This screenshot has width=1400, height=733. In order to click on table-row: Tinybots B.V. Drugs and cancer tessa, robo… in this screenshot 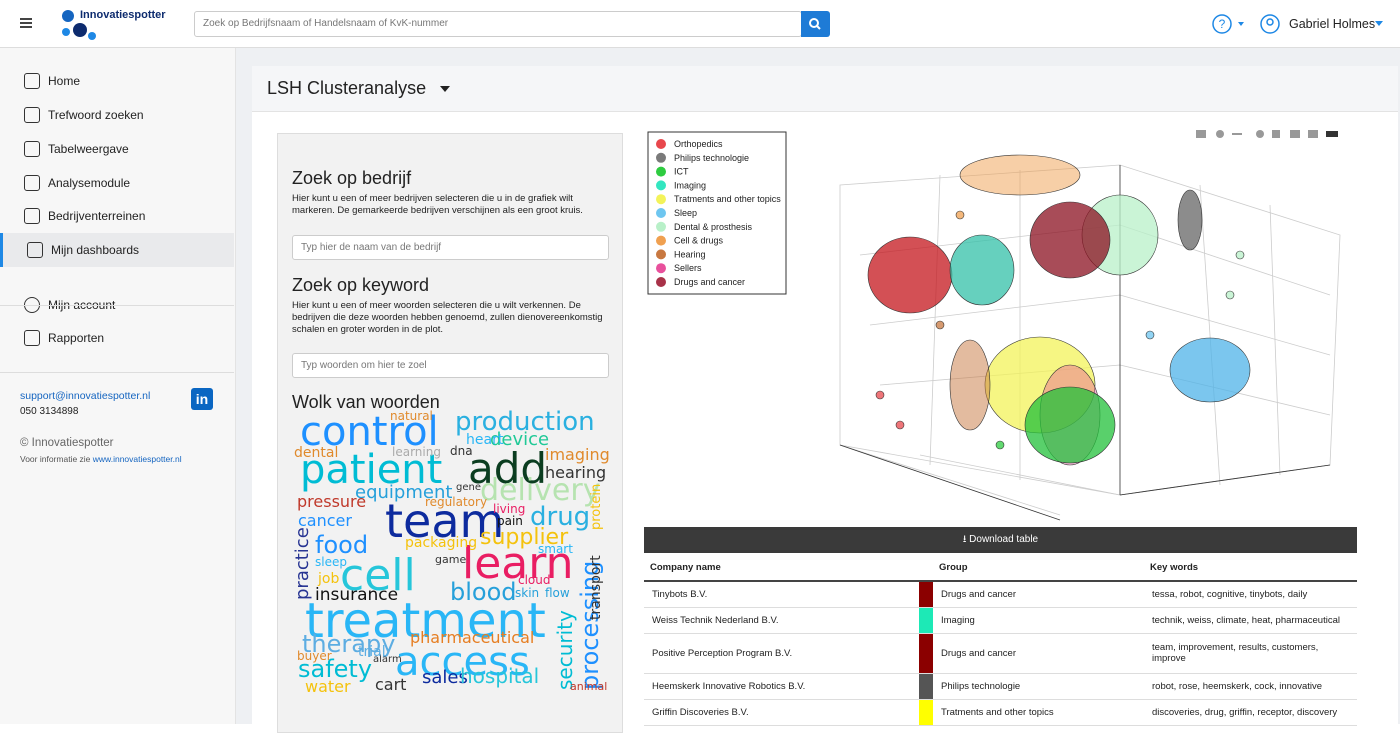, I will do `click(1000, 594)`.